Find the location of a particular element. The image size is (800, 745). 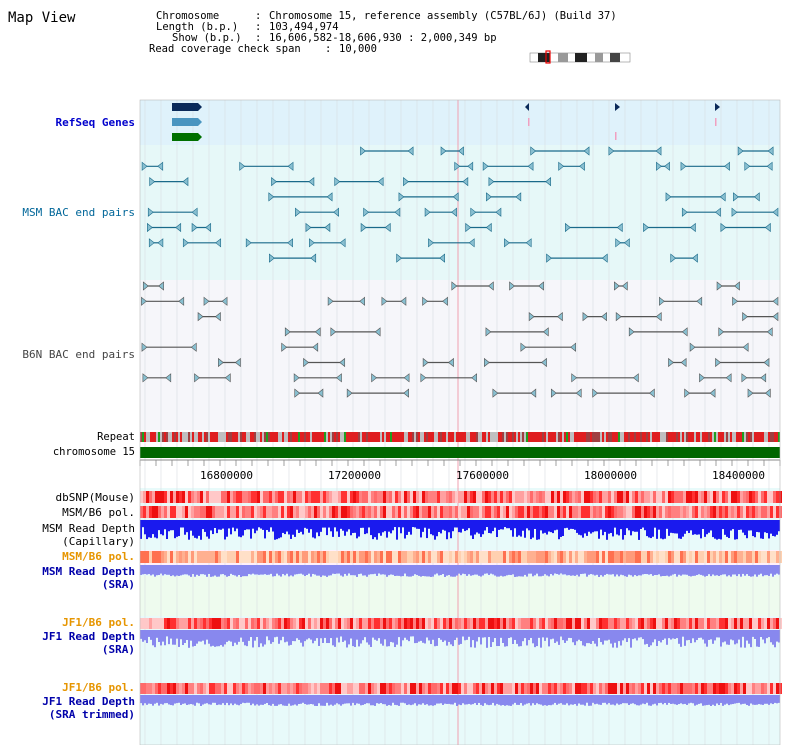

track-label-jf1-depth-sra: JF1 Read Depth is located at coordinates (88, 636).